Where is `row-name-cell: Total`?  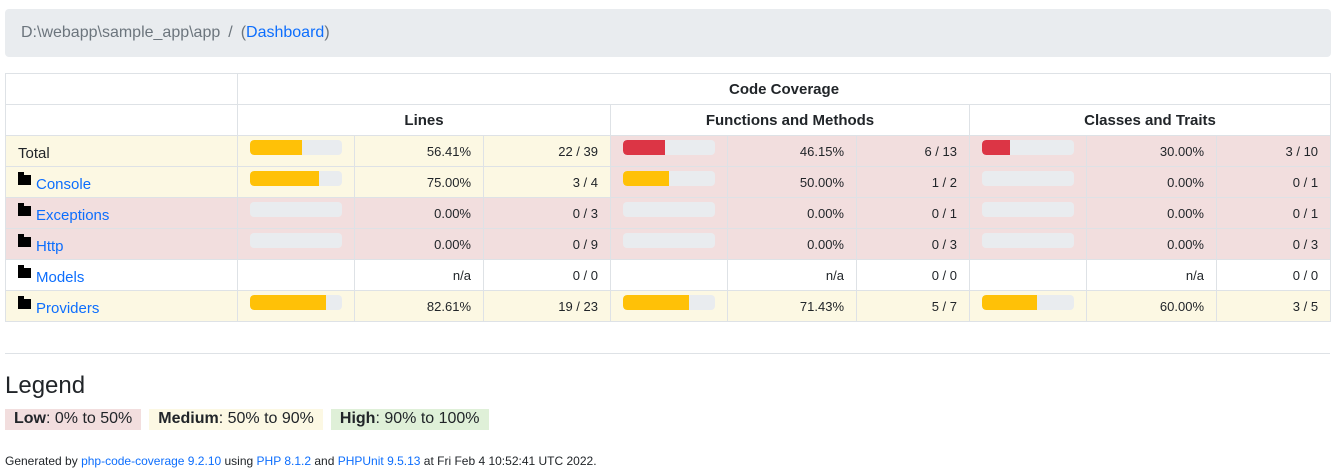 row-name-cell: Total is located at coordinates (121, 151).